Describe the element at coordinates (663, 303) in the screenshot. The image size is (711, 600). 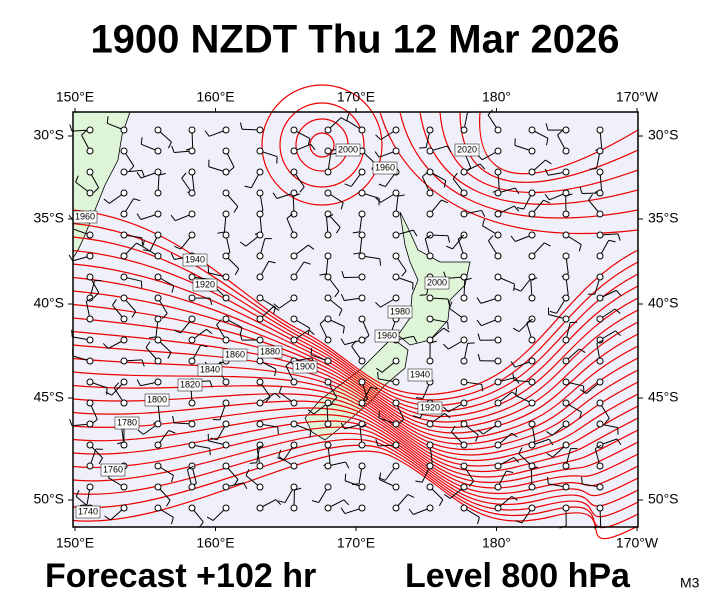
I see `lat-label-right: 40°S` at that location.